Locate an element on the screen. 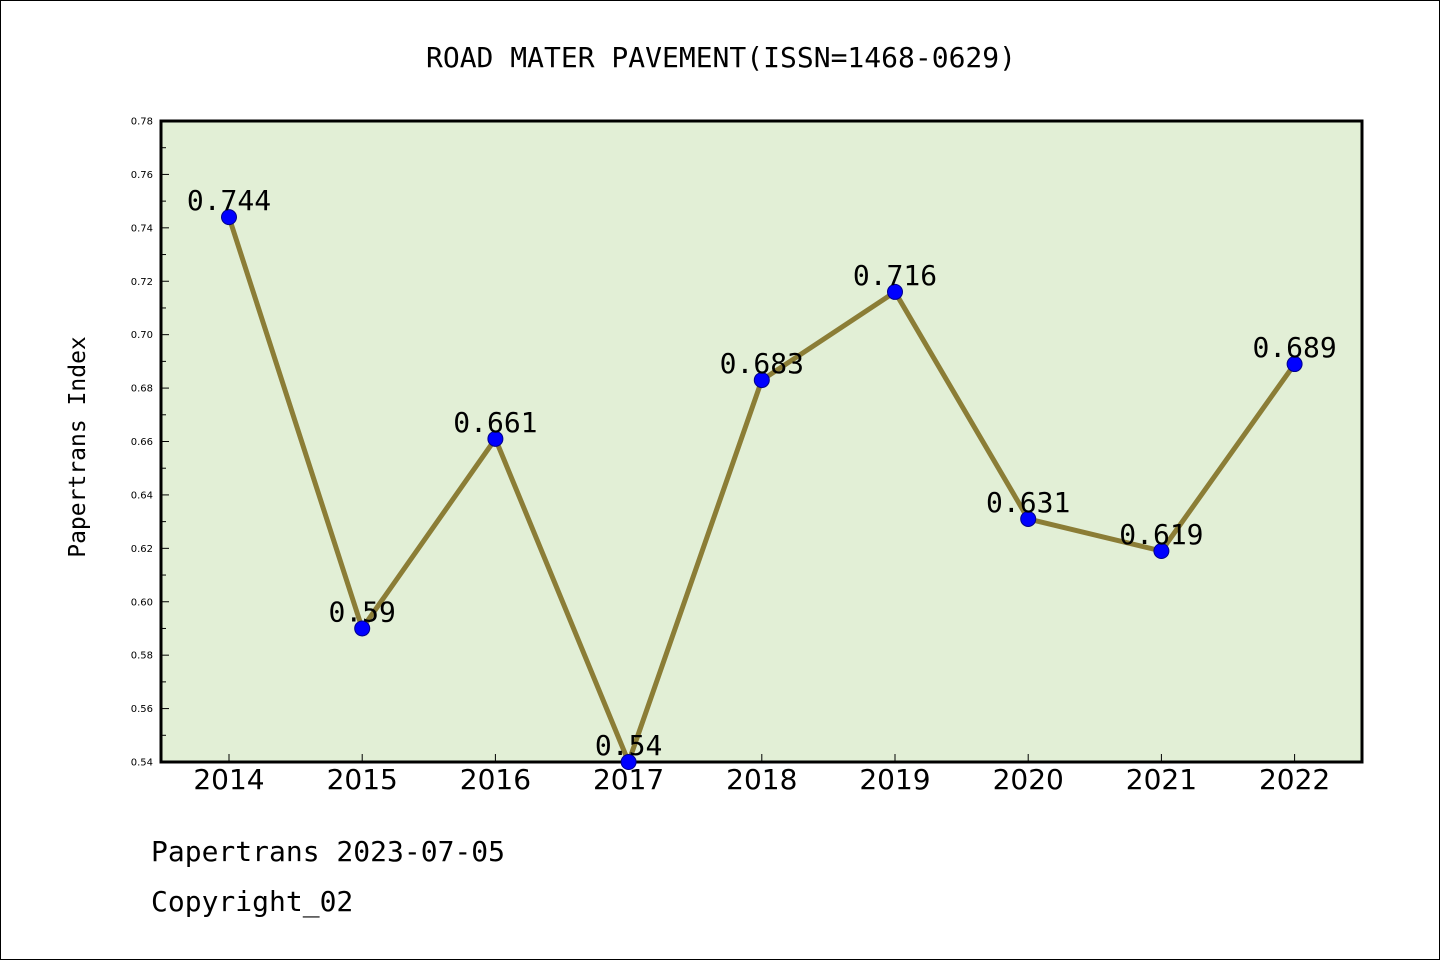 The width and height of the screenshot is (1440, 960). x-tick-label: 2014 is located at coordinates (228, 779).